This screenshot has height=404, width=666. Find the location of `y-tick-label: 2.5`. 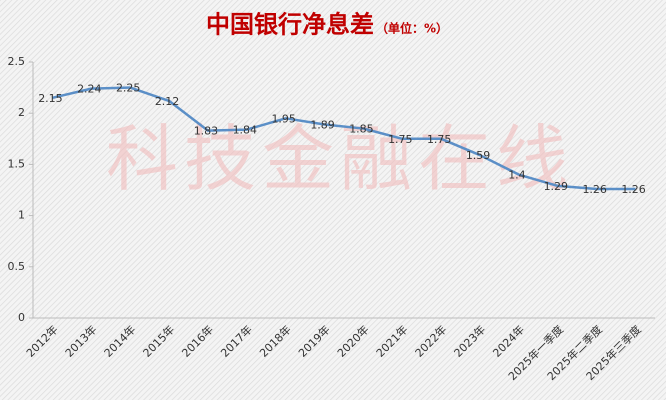

y-tick-label: 2.5 is located at coordinates (17, 61).